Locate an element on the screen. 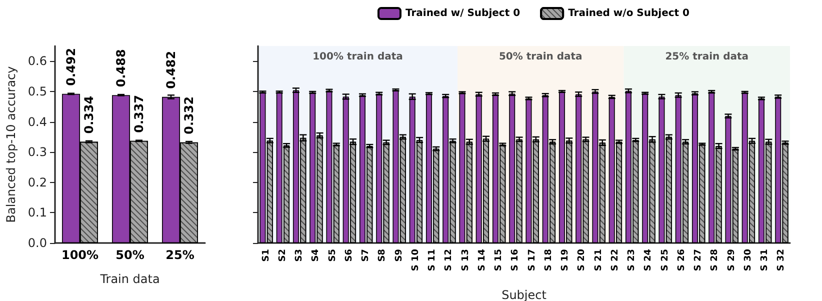  x-tick-label: S 31 is located at coordinates (765, 260).